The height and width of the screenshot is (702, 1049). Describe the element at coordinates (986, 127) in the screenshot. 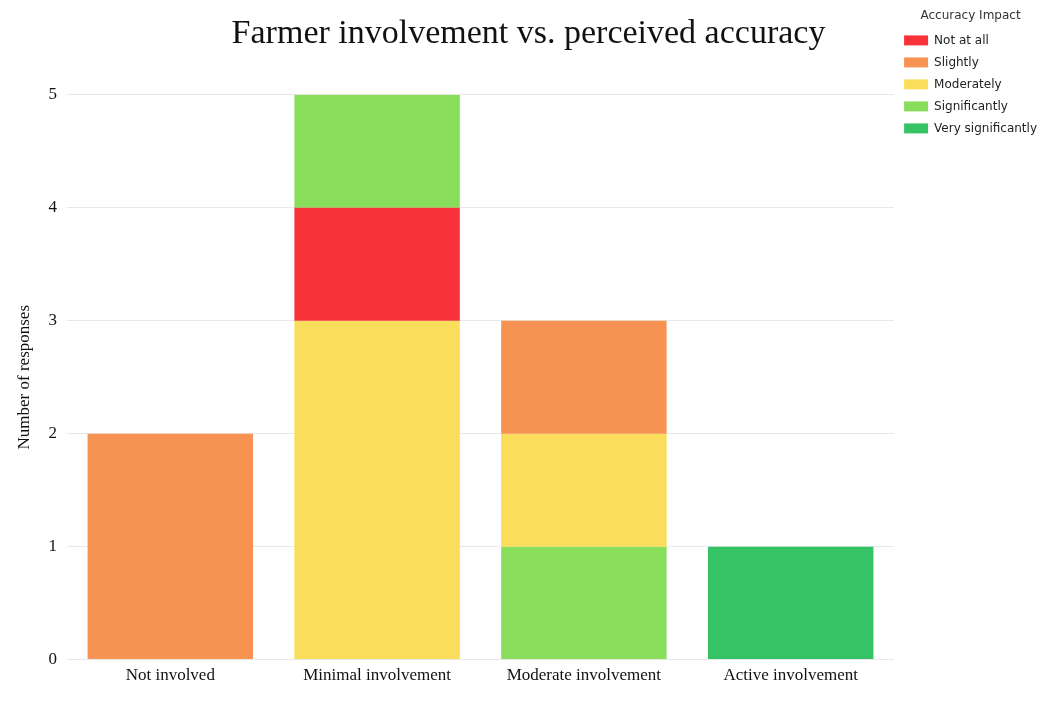

I see `legend-label: Very significantly` at that location.